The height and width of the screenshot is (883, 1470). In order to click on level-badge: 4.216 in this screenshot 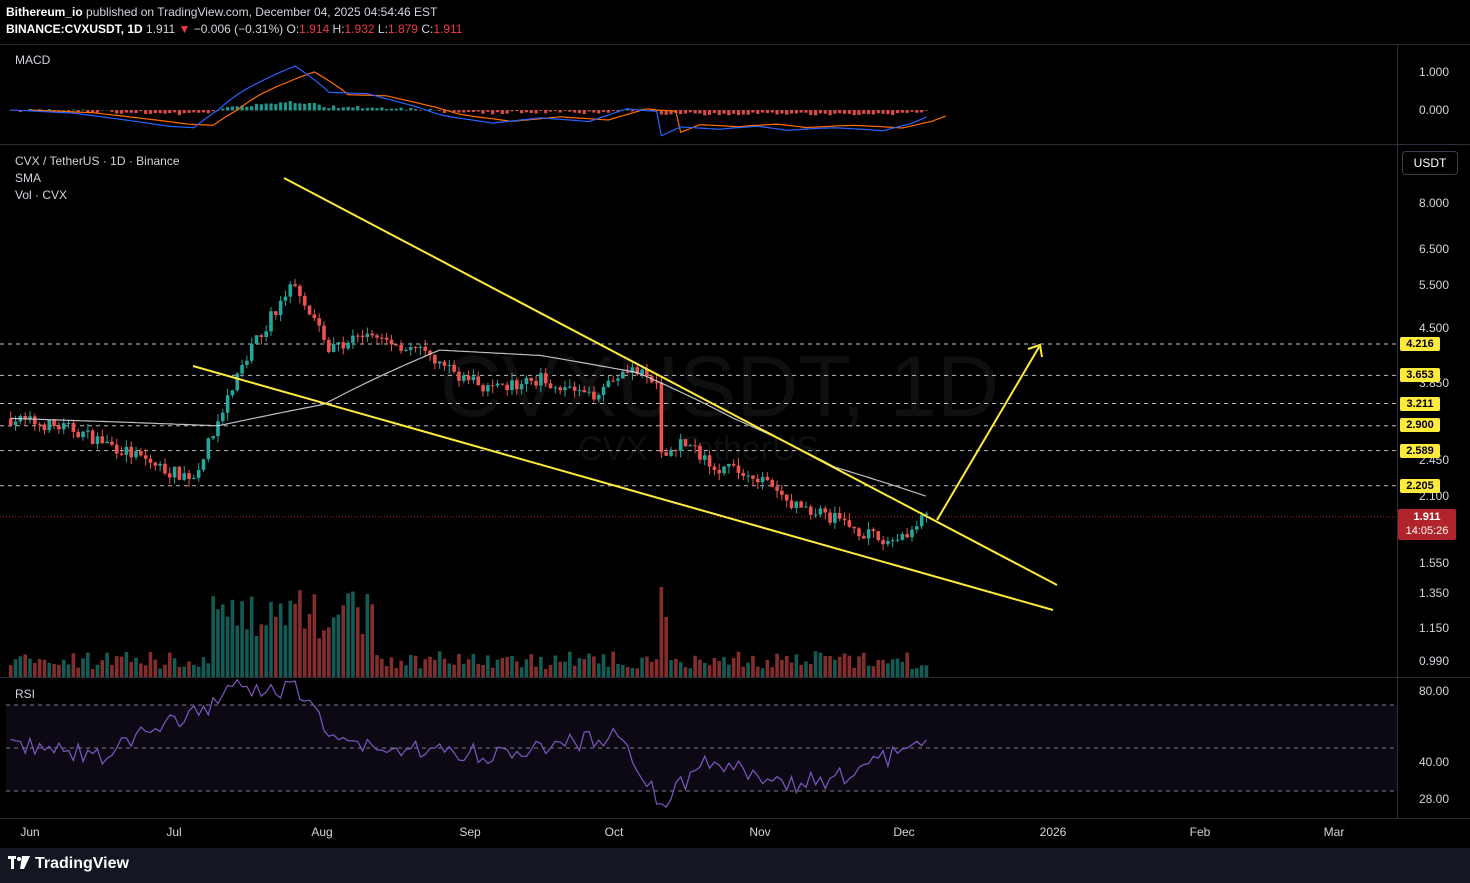, I will do `click(1420, 344)`.